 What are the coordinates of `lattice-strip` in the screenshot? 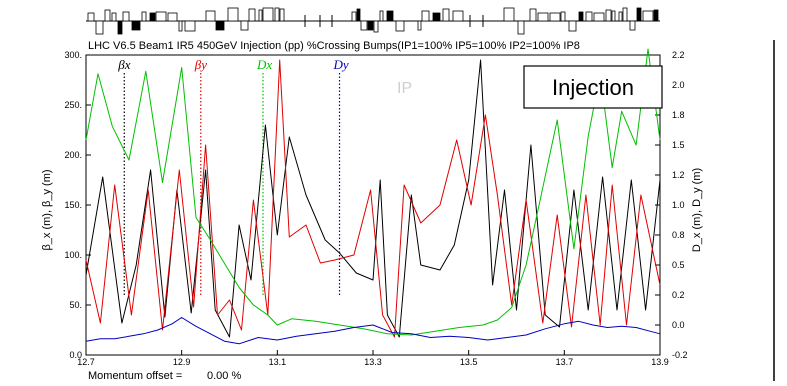 It's located at (373, 21).